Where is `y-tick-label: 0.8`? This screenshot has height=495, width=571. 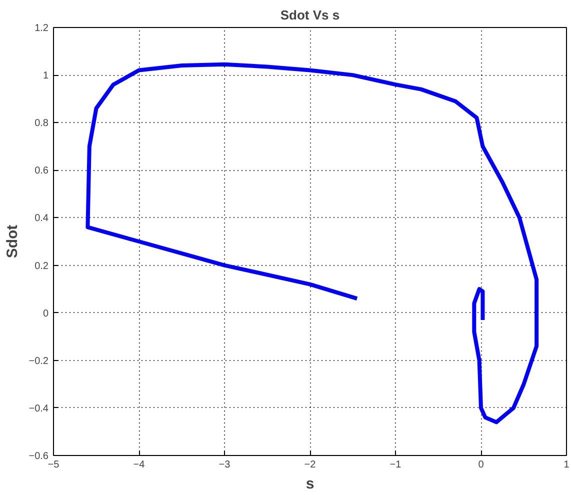 y-tick-label: 0.8 is located at coordinates (41, 124).